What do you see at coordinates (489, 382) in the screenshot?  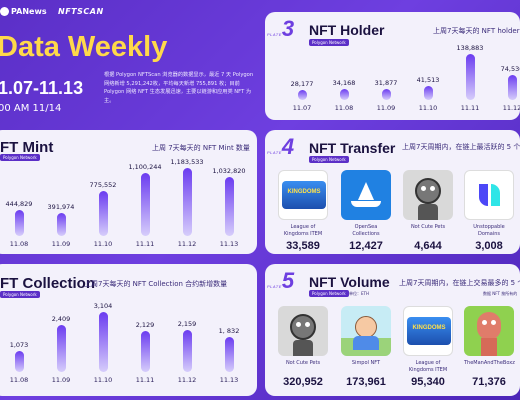 I see `volume-item-value: 71,376` at bounding box center [489, 382].